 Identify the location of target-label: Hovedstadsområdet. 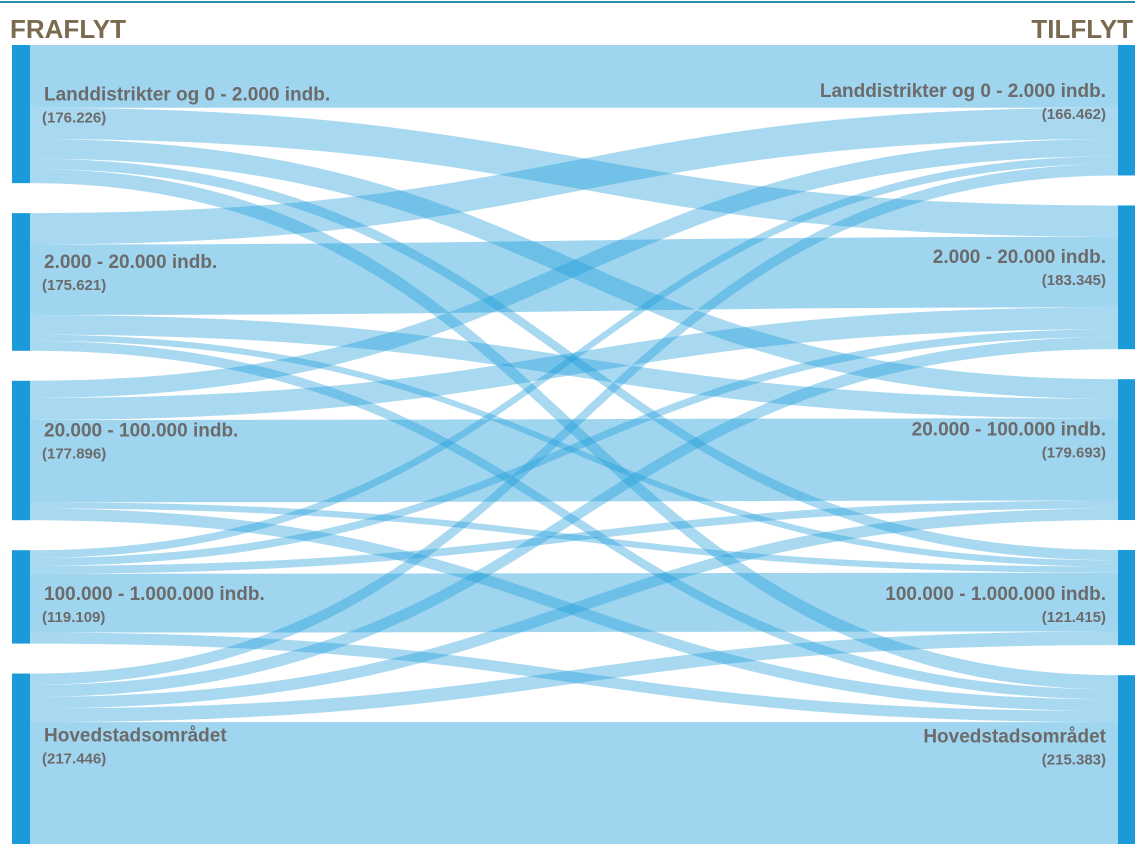
(1014, 737).